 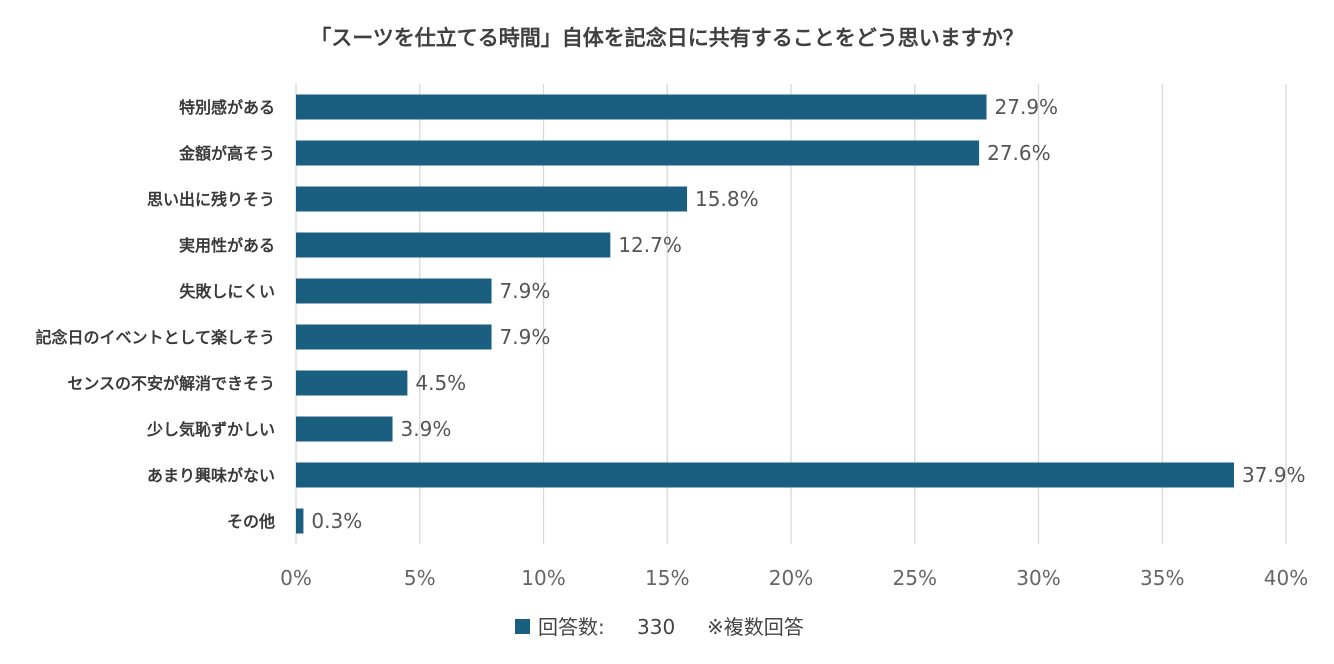 I want to click on category-label: 特別感がある, so click(x=227, y=107).